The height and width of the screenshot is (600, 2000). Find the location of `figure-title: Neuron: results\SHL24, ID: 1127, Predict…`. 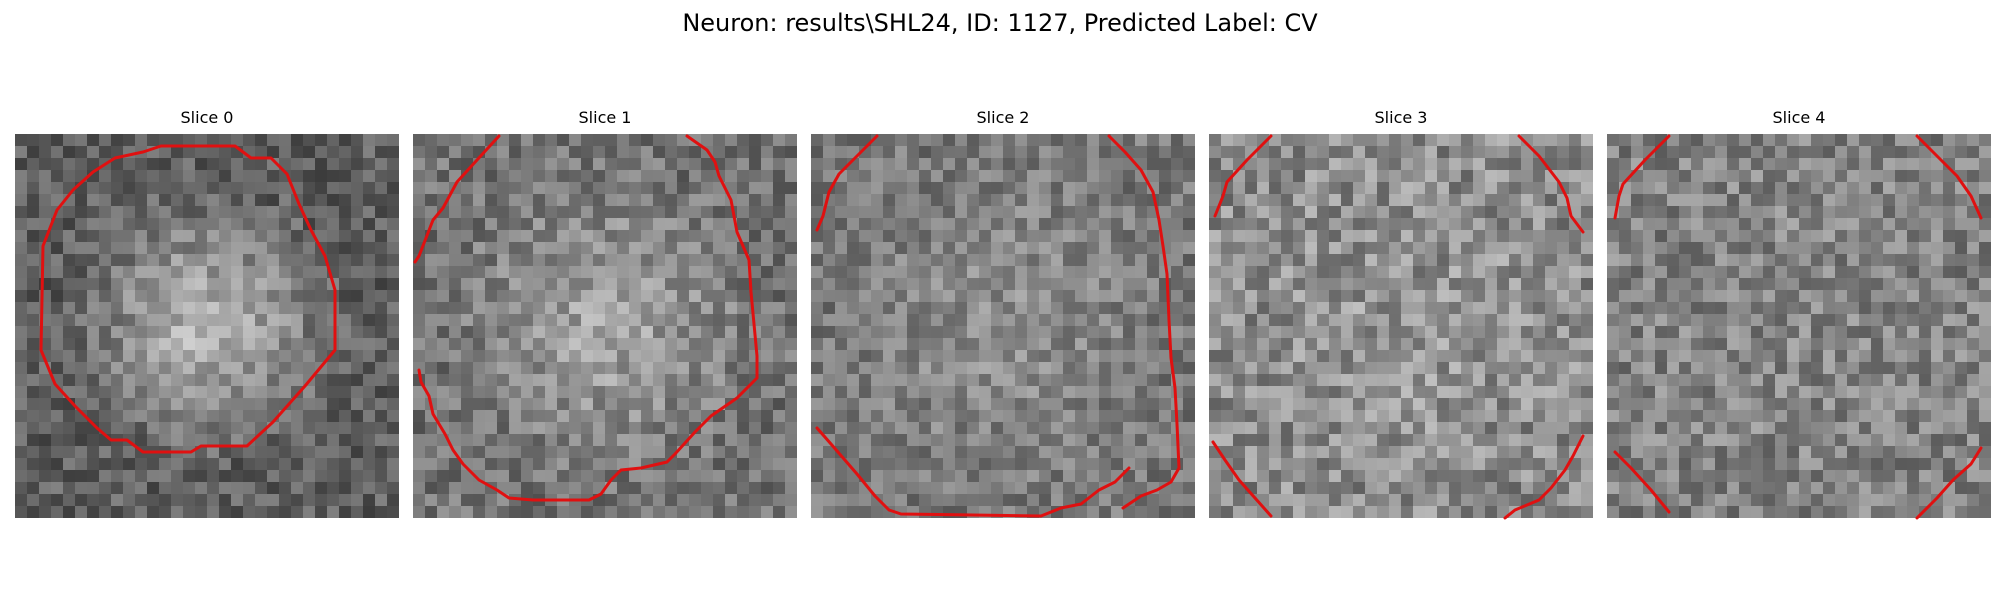

figure-title: Neuron: results\SHL24, ID: 1127, Predict… is located at coordinates (1000, 23).